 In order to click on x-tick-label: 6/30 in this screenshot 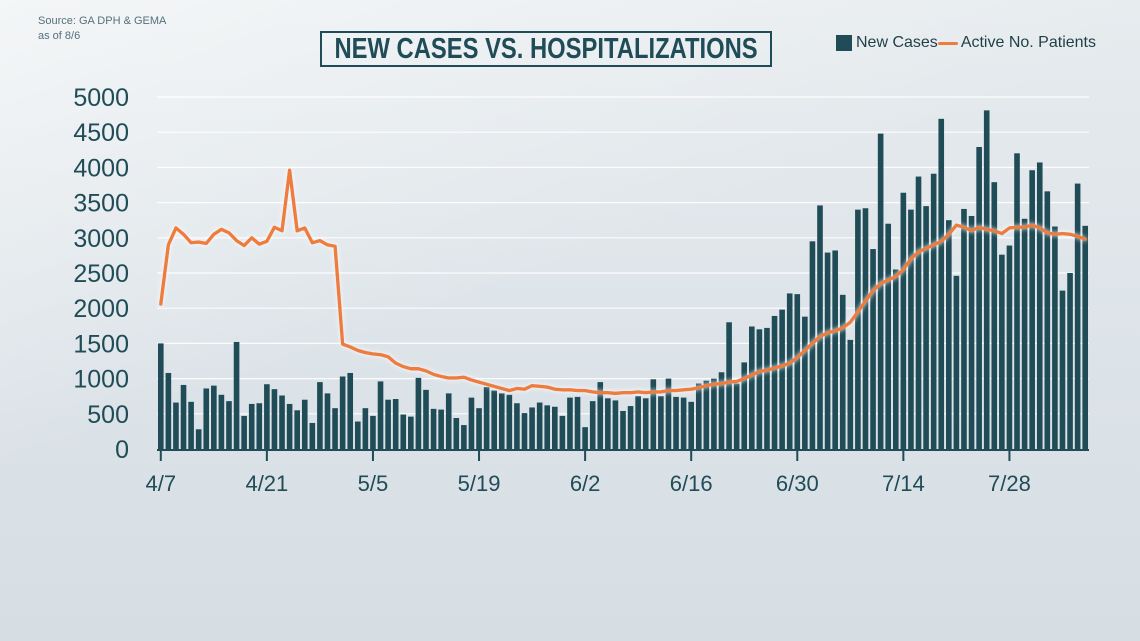, I will do `click(797, 483)`.